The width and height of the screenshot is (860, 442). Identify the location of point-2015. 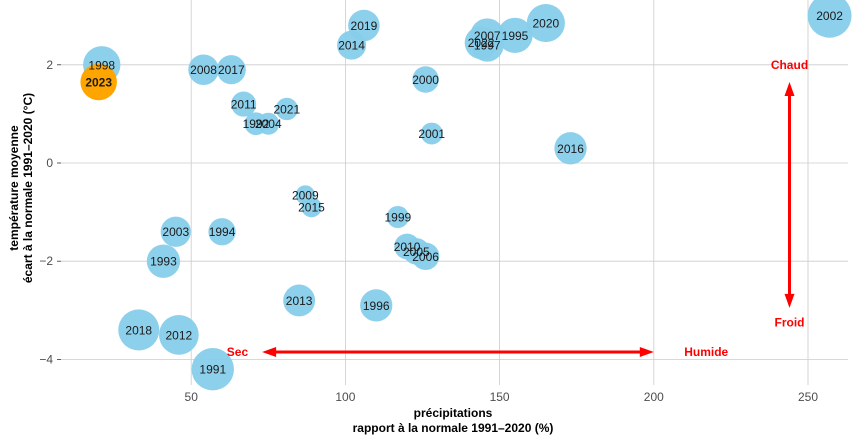
(311, 207).